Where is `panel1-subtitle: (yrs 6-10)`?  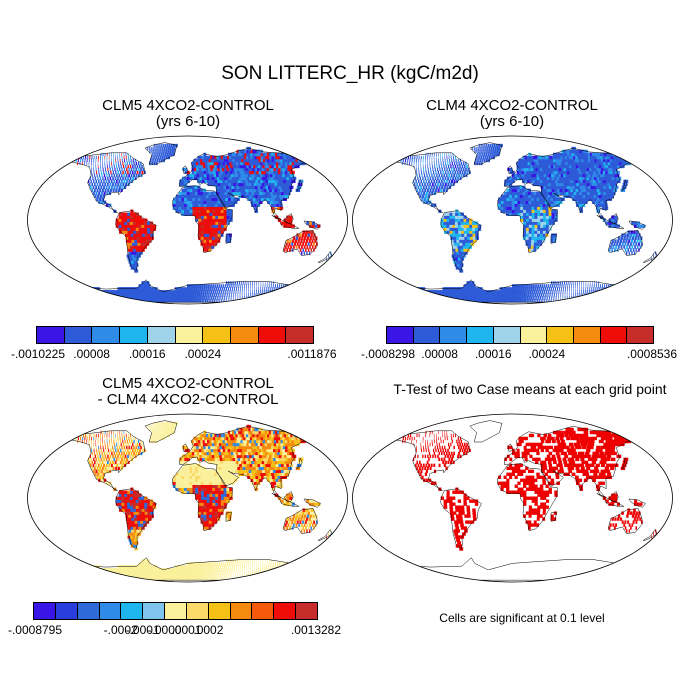 panel1-subtitle: (yrs 6-10) is located at coordinates (188, 121).